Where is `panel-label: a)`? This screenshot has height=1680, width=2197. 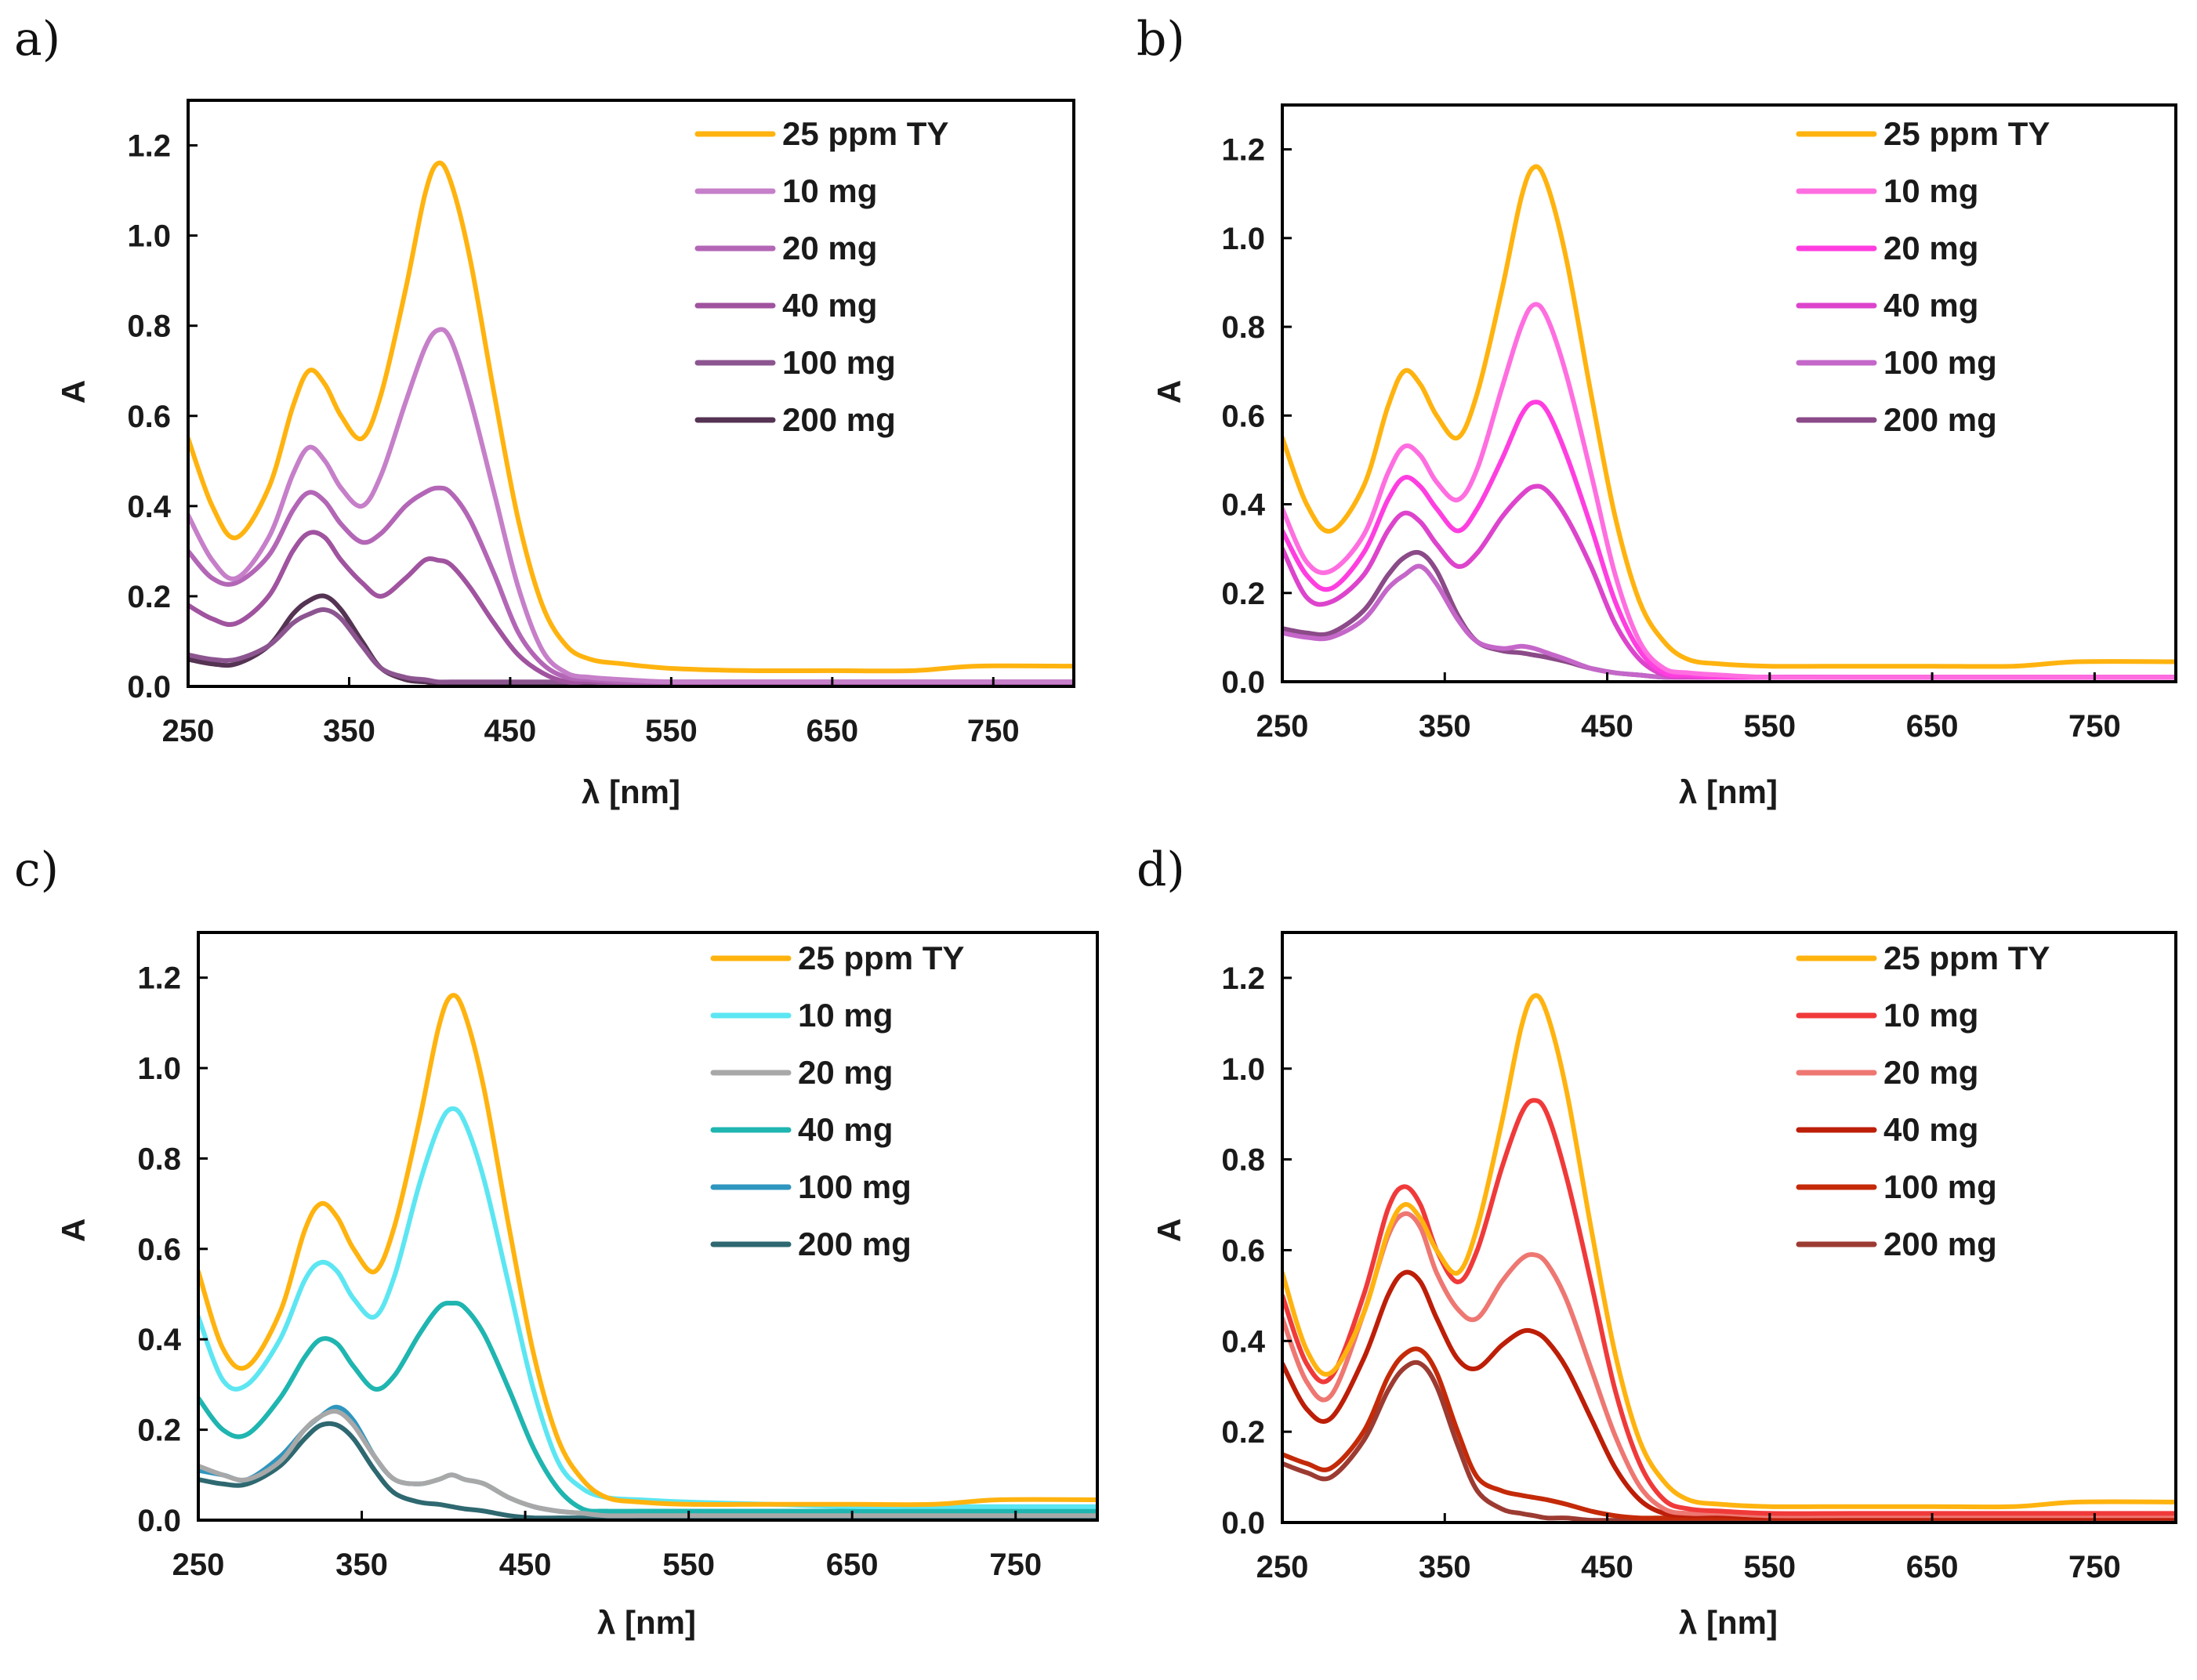 panel-label: a) is located at coordinates (37, 39).